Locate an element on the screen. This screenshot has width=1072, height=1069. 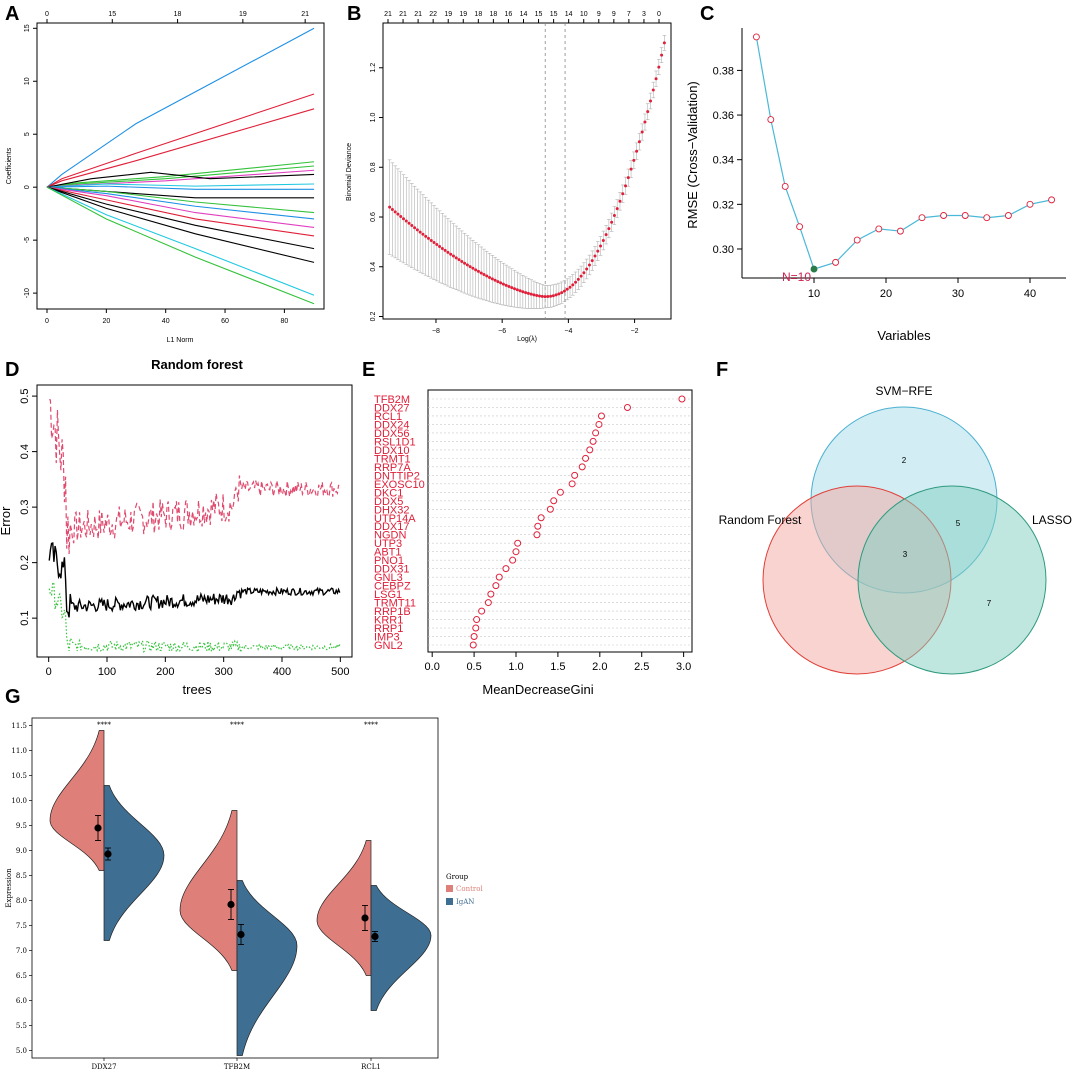
panel-d-xticks: 0 100 200 300 400 500 is located at coordinates (198, 667).